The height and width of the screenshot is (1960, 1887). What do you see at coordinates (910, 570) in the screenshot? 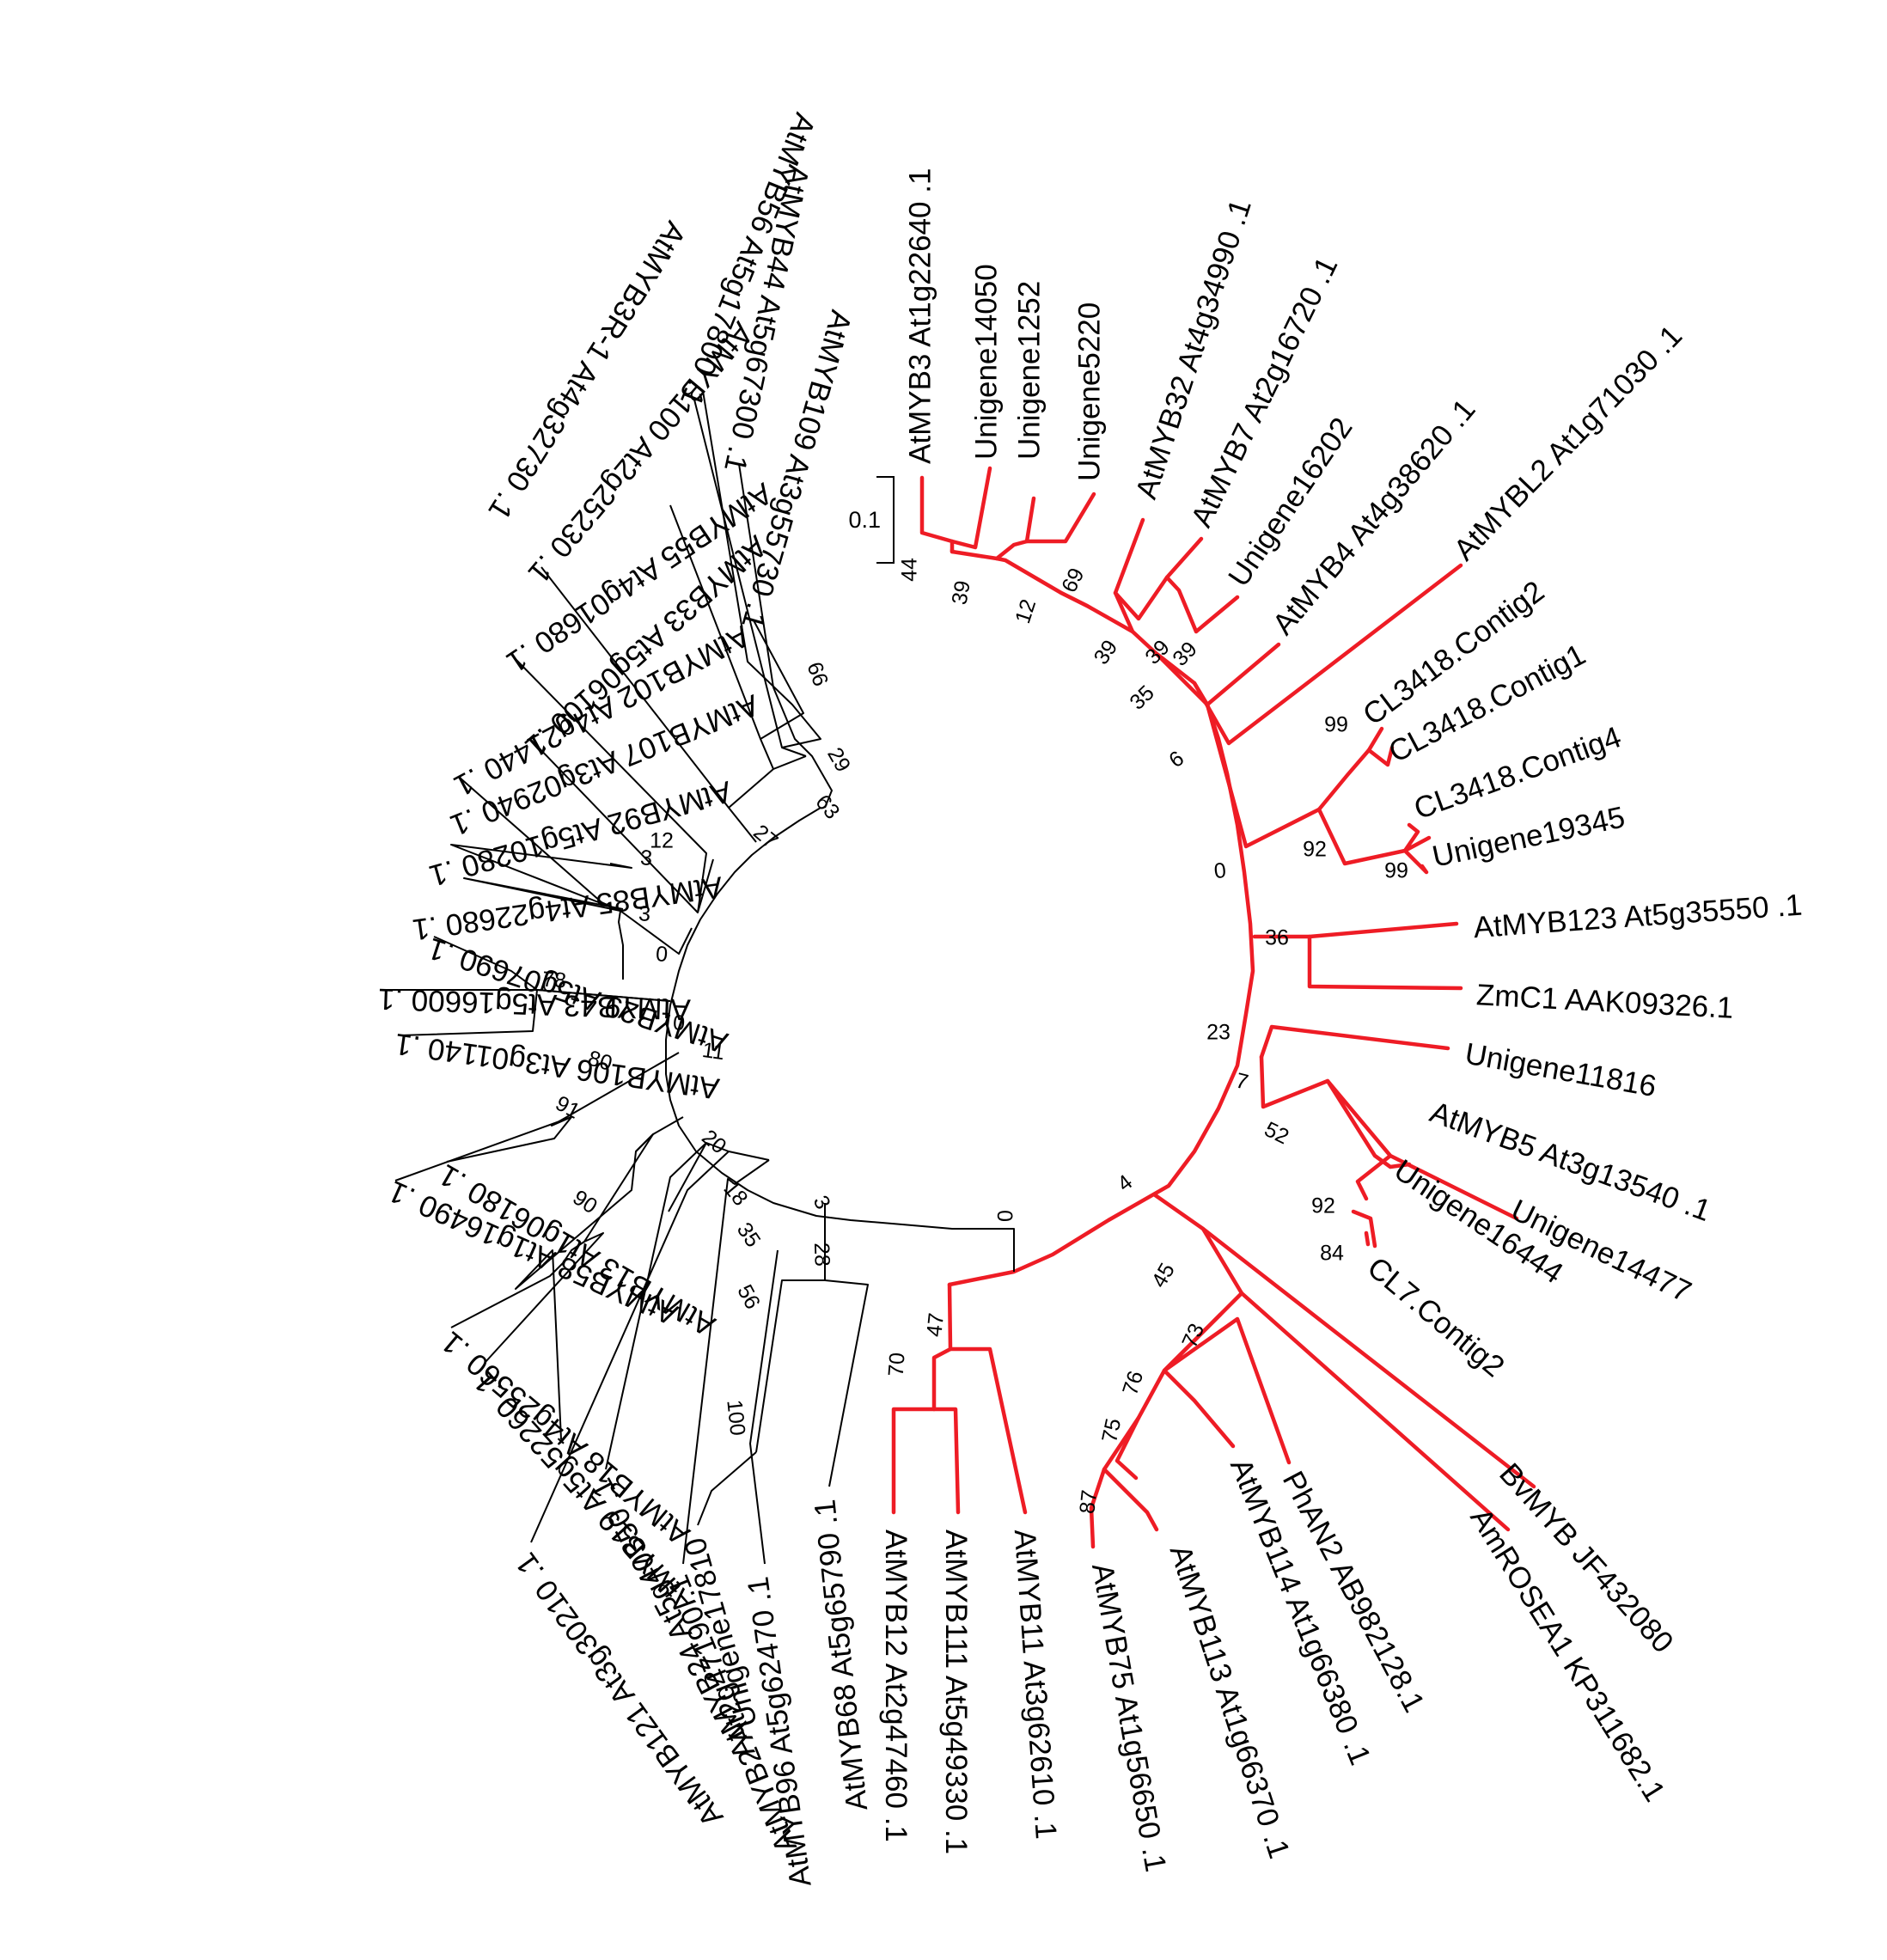
I see `bootstrap-value: 44` at bounding box center [910, 570].